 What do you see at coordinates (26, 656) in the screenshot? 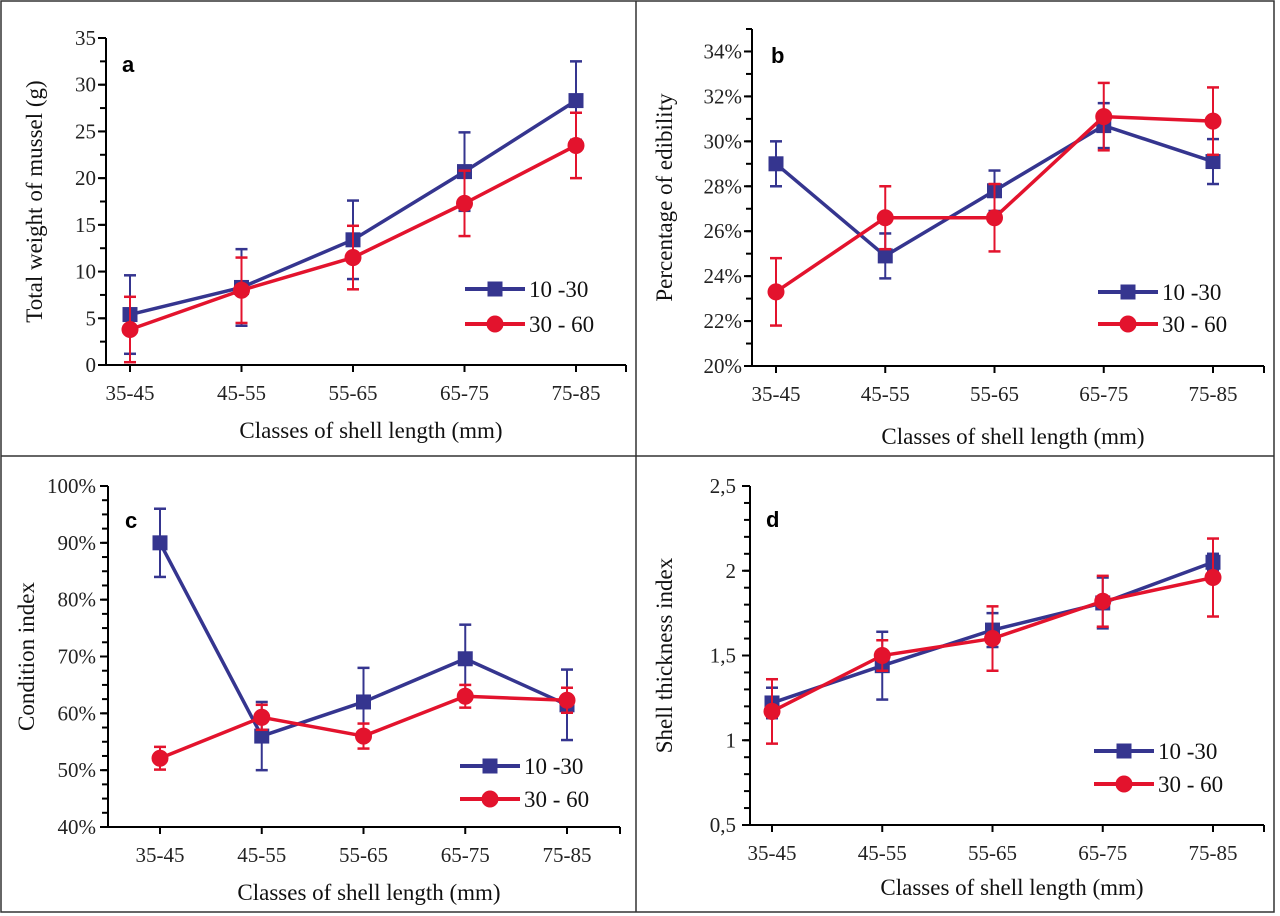
I see `y-axis-label: Condition index` at bounding box center [26, 656].